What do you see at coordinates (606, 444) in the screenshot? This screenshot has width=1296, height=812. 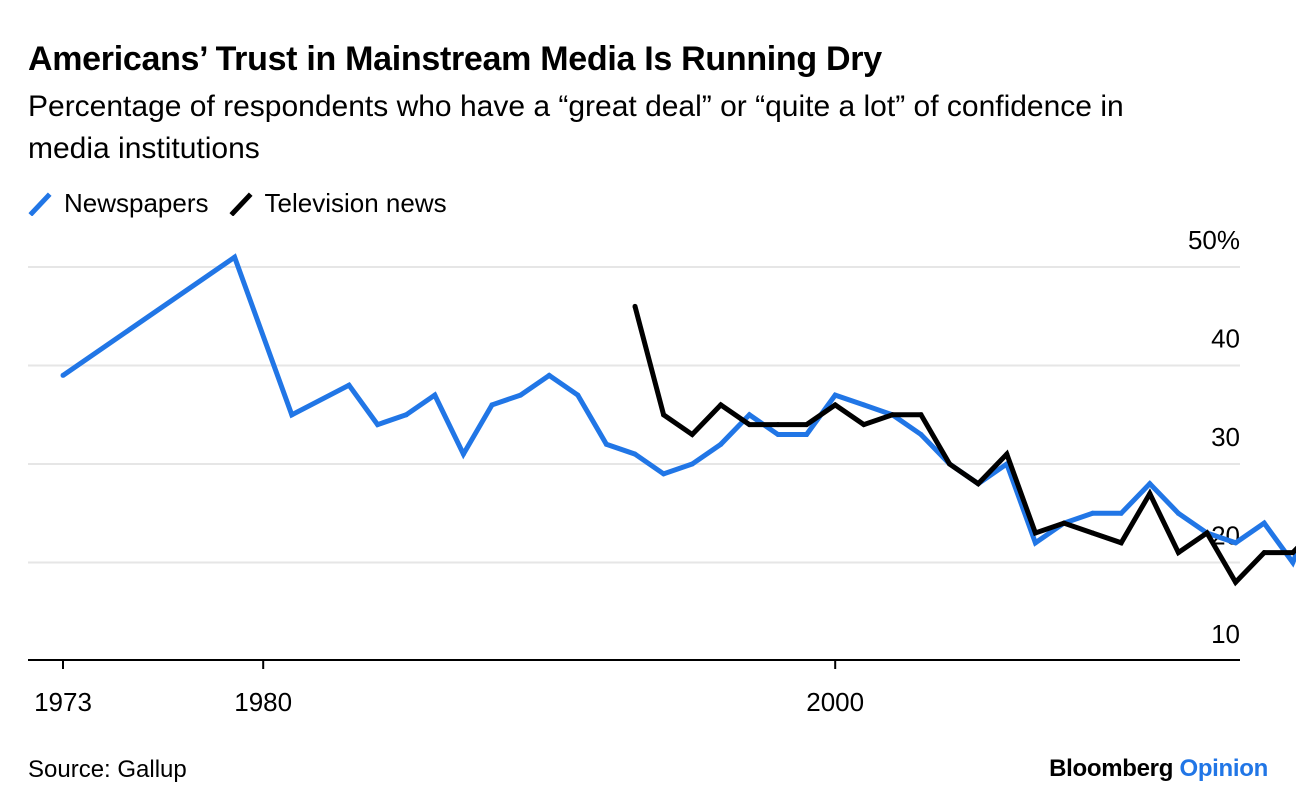 I see `data-point-newspapers-1992` at bounding box center [606, 444].